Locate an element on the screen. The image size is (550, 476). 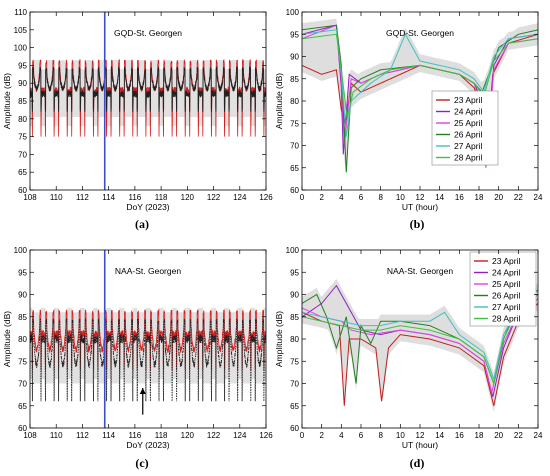
x-tick-label: 18 is located at coordinates (479, 197).